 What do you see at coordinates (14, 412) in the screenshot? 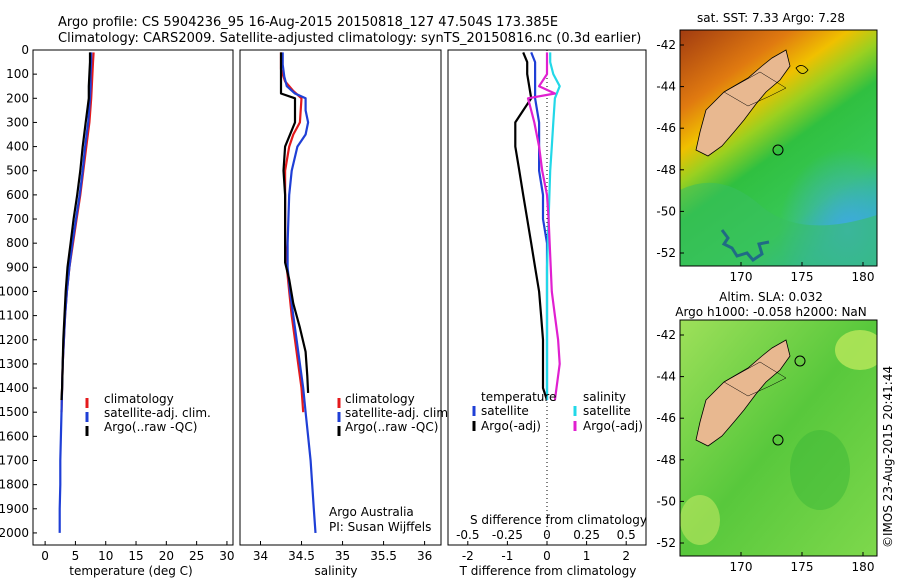
I see `depth-tick-label: 1500` at bounding box center [14, 412].